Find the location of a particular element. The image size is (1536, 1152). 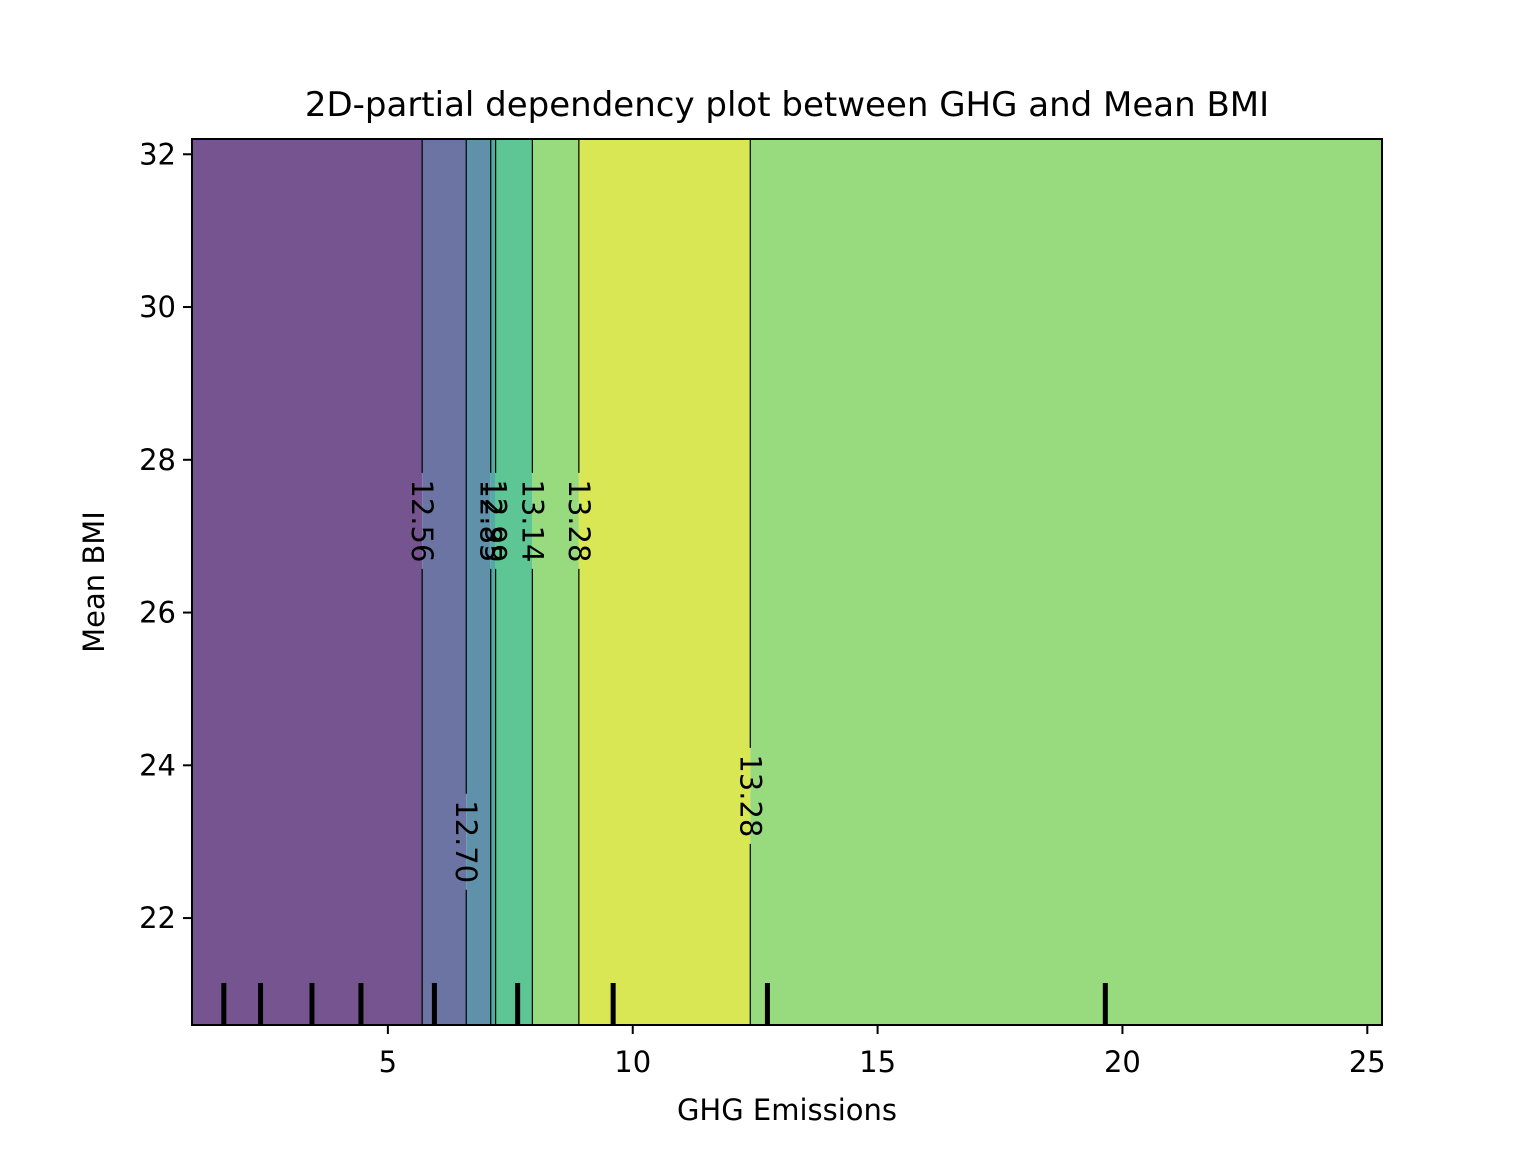

contour-label-0: 12.56 is located at coordinates (422, 520).